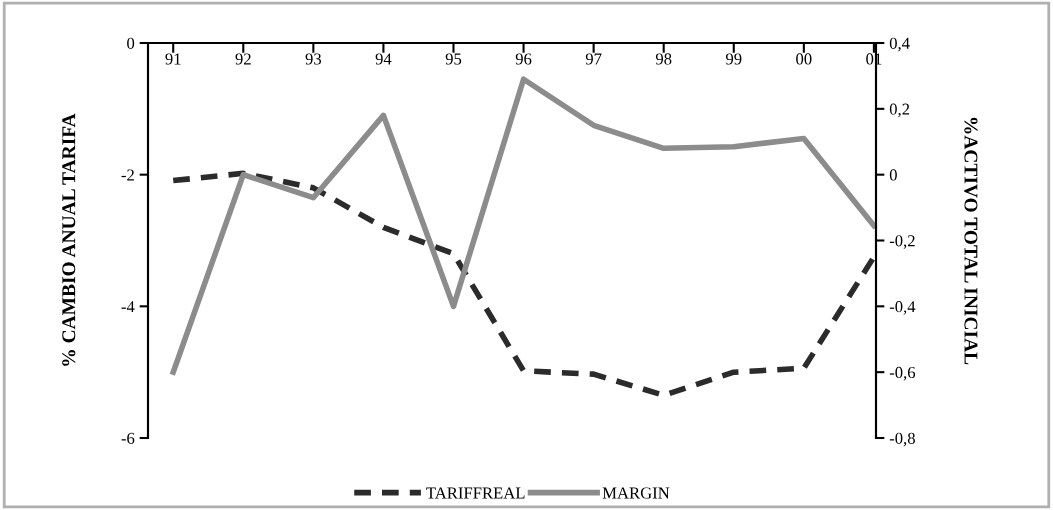  I want to click on y-tick-label: -4, so click(128, 307).